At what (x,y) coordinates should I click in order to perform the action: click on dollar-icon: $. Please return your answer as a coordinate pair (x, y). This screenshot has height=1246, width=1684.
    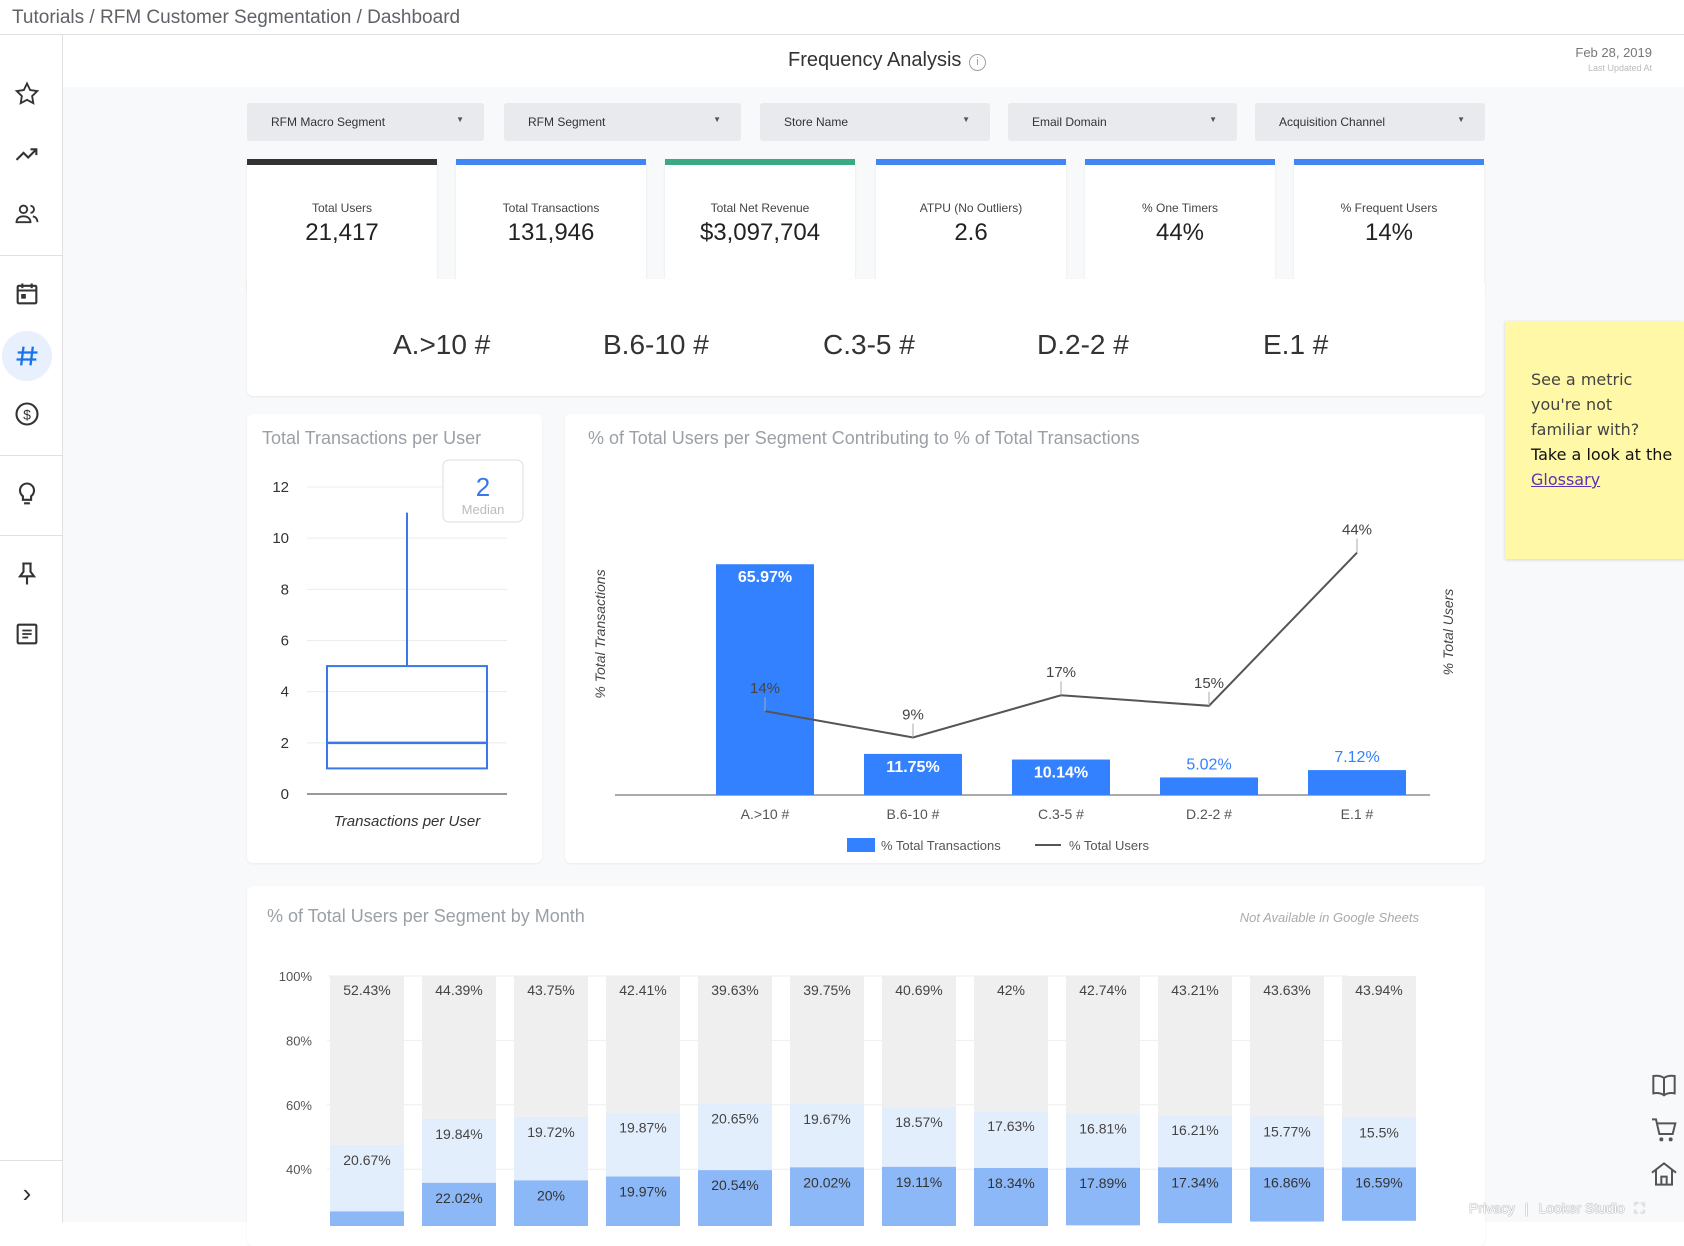
    Looking at the image, I should click on (27, 414).